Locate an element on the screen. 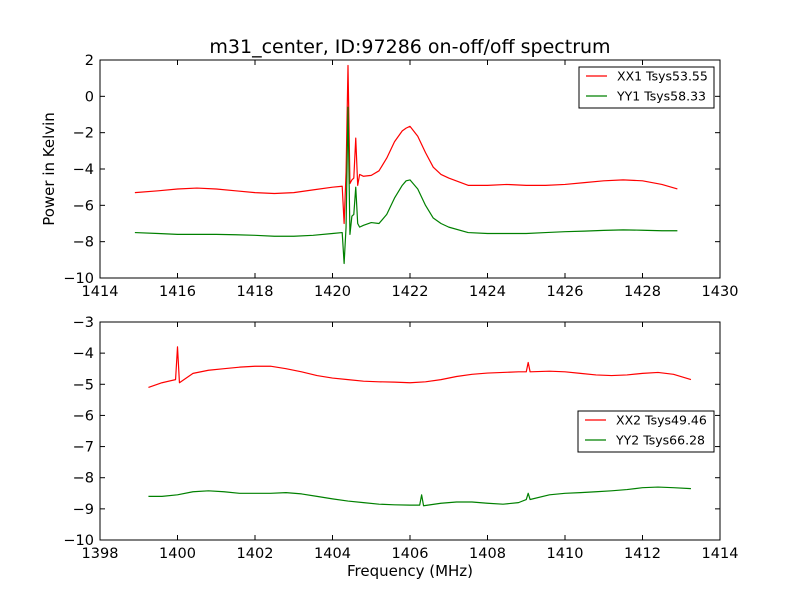 The image size is (800, 600). y-tick-label: −9 is located at coordinates (83, 510).